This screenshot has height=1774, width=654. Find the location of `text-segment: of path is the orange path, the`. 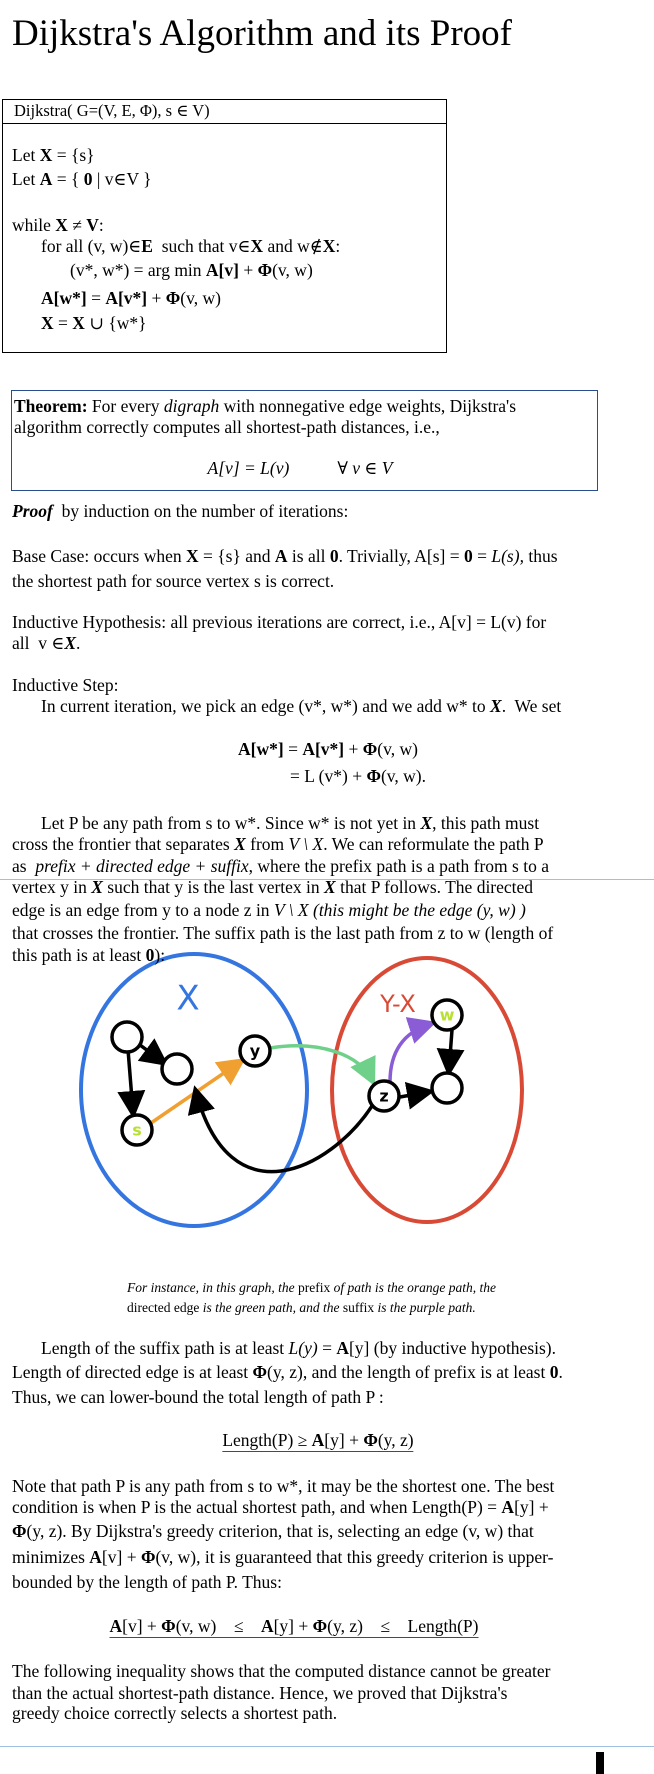

text-segment: of path is the orange path, the is located at coordinates (413, 1287).